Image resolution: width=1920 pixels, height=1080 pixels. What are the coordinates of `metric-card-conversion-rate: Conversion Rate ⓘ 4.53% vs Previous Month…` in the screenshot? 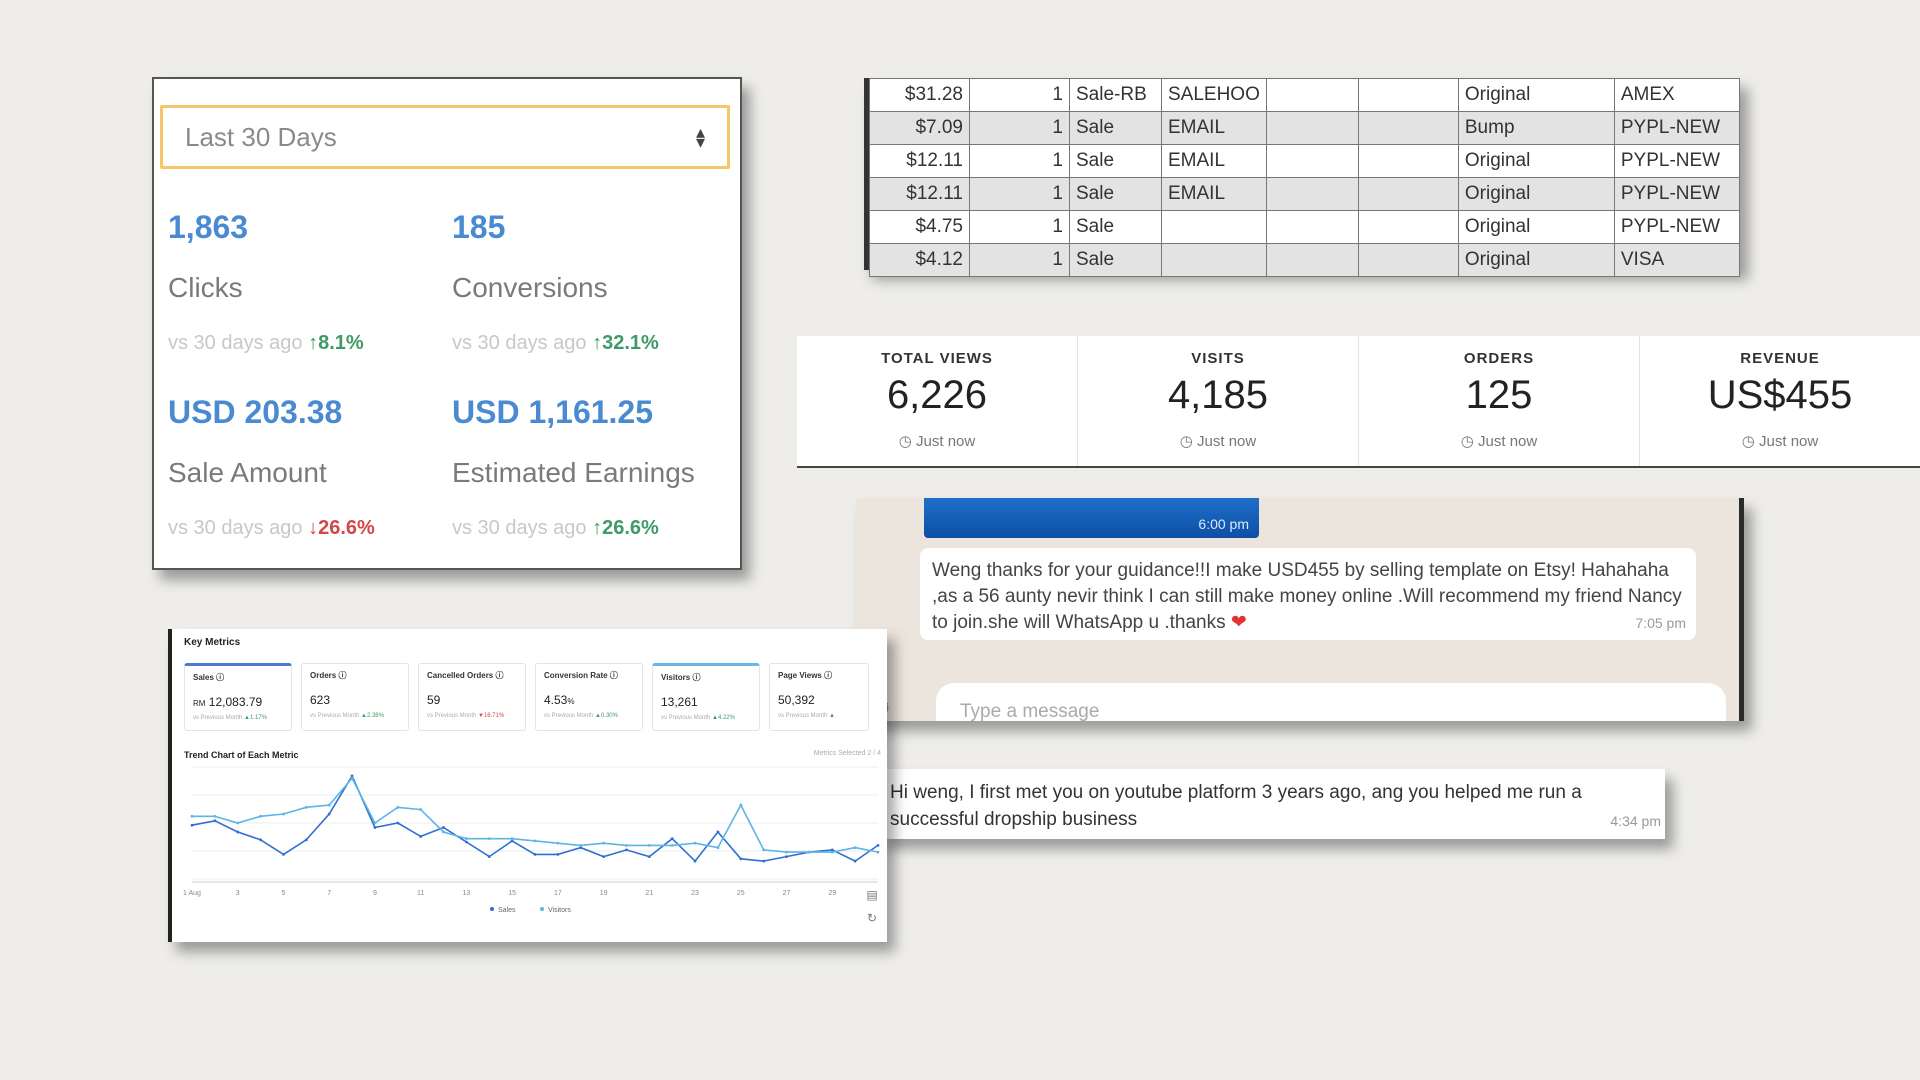 It's located at (589, 697).